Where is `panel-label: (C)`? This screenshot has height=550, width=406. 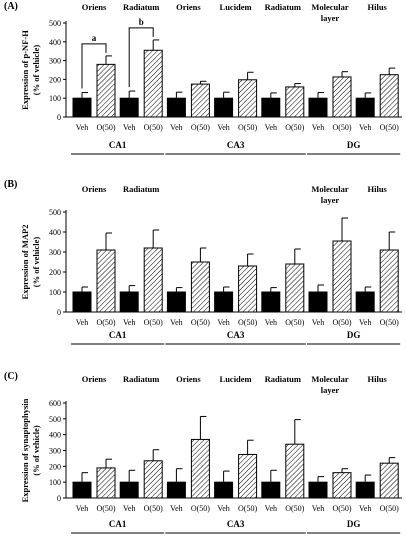 panel-label: (C) is located at coordinates (11, 376).